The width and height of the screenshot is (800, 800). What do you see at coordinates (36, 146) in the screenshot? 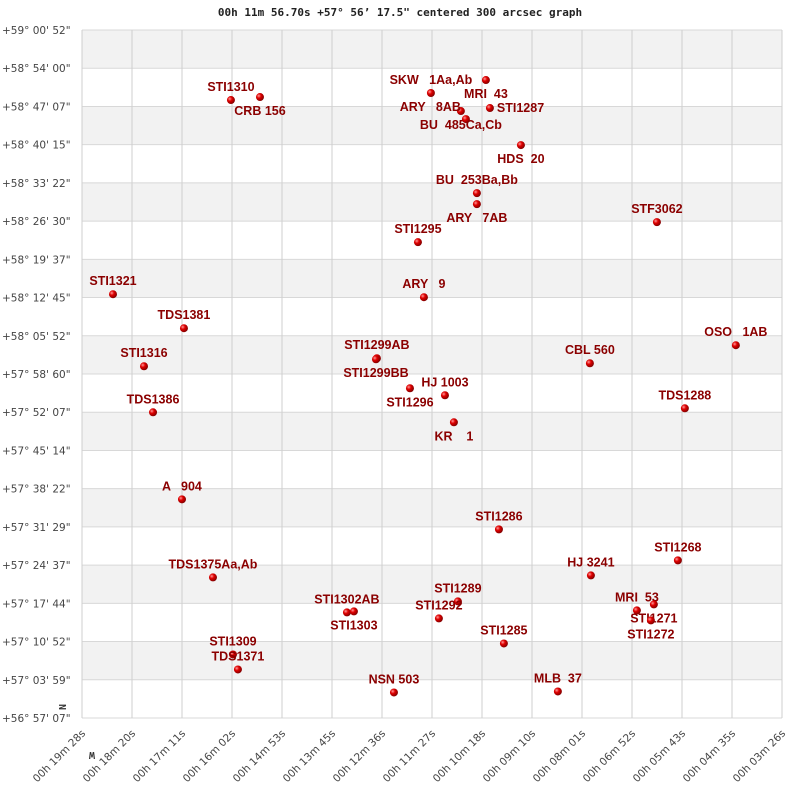
I see `y-tick-label: +58° 40' 15"` at bounding box center [36, 146].